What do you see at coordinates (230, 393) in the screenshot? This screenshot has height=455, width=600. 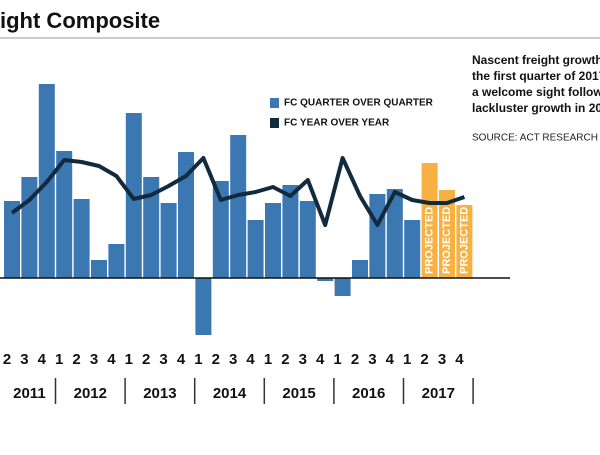 I see `year-label: 2014` at bounding box center [230, 393].